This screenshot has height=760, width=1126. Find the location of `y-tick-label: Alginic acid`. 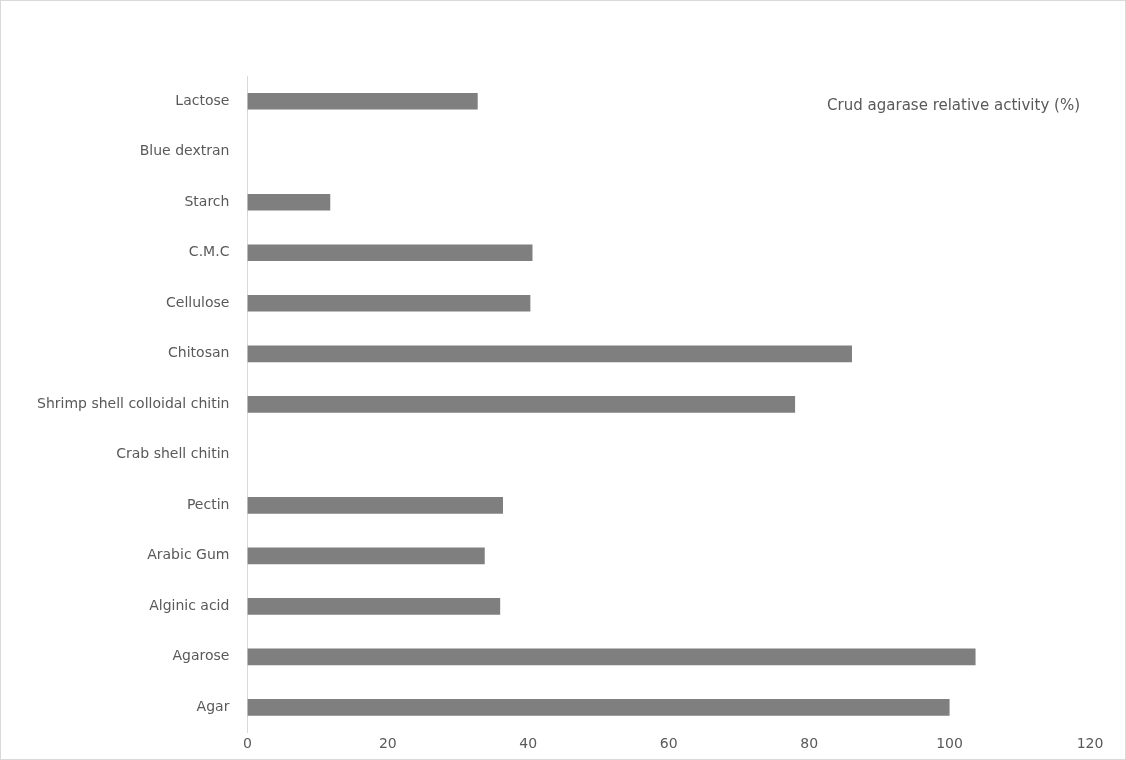

y-tick-label: Alginic acid is located at coordinates (189, 604).